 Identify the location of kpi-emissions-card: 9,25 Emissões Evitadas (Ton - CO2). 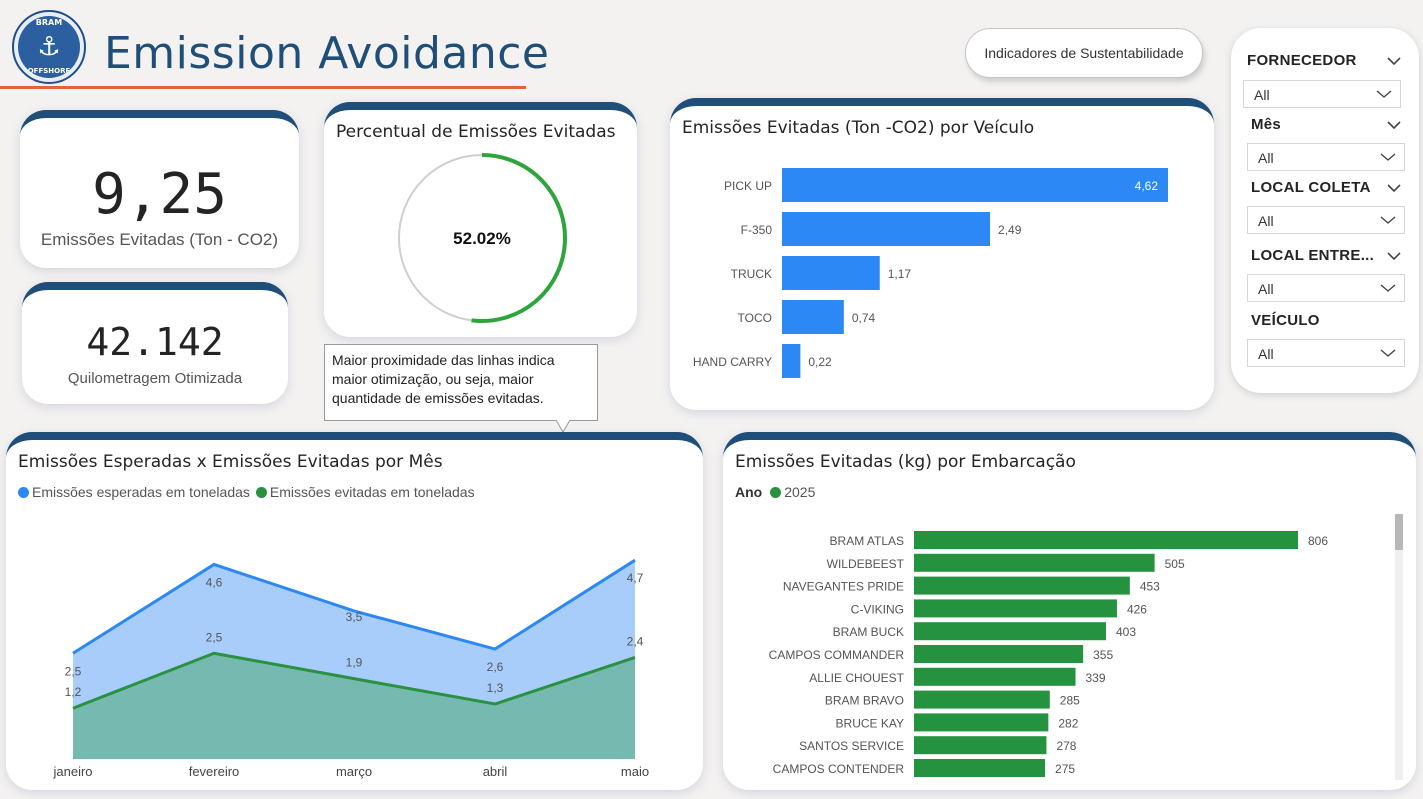
(159, 189).